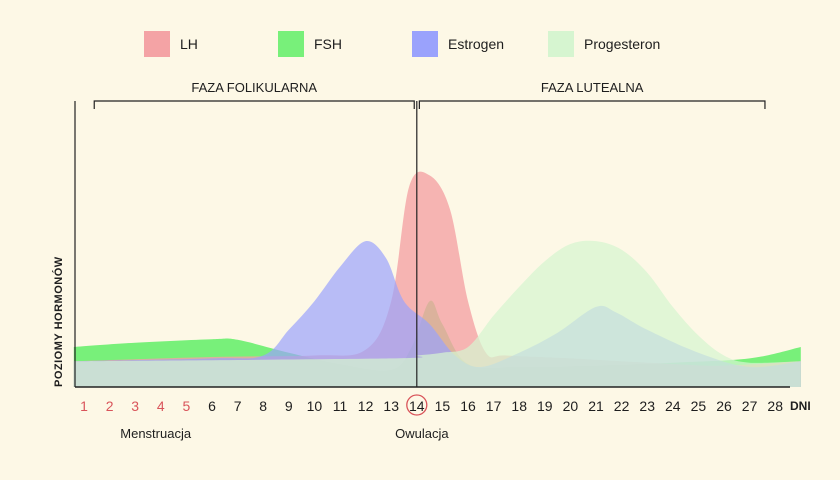 The width and height of the screenshot is (840, 480). I want to click on annotation-2: Owulacja, so click(422, 433).